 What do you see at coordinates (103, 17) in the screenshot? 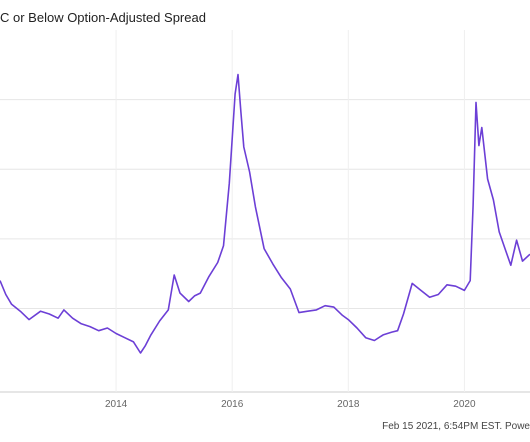
I see `chart-title: C or Below Option-Adjusted Spread` at bounding box center [103, 17].